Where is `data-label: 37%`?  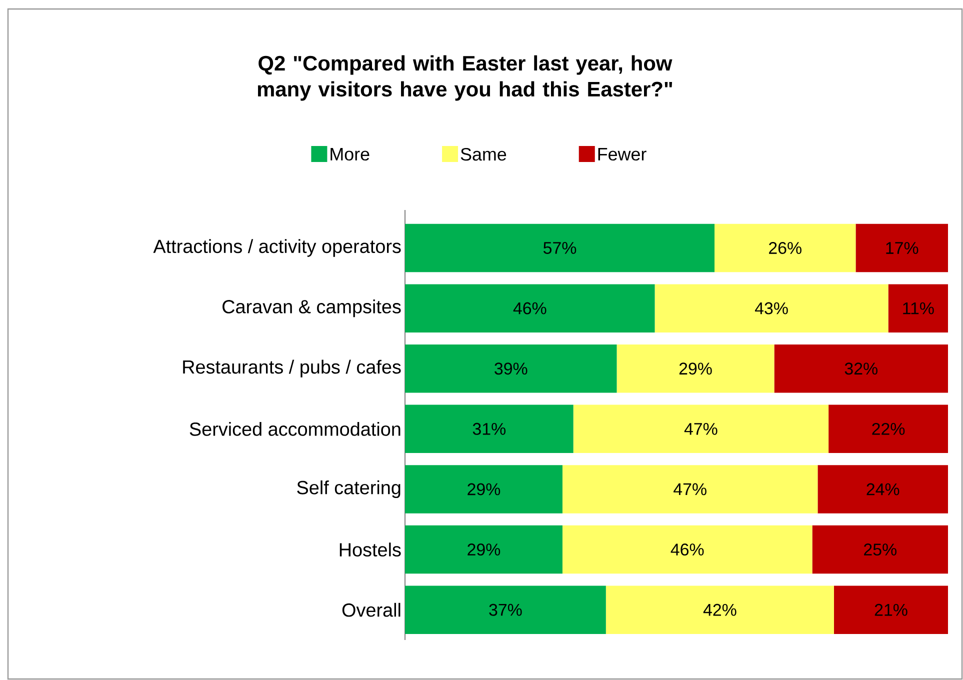
data-label: 37% is located at coordinates (505, 610).